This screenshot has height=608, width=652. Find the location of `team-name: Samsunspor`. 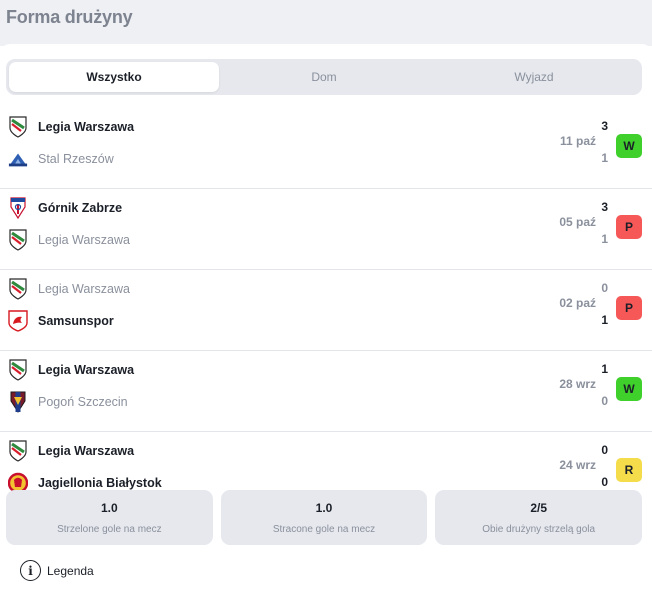

team-name: Samsunspor is located at coordinates (76, 321).